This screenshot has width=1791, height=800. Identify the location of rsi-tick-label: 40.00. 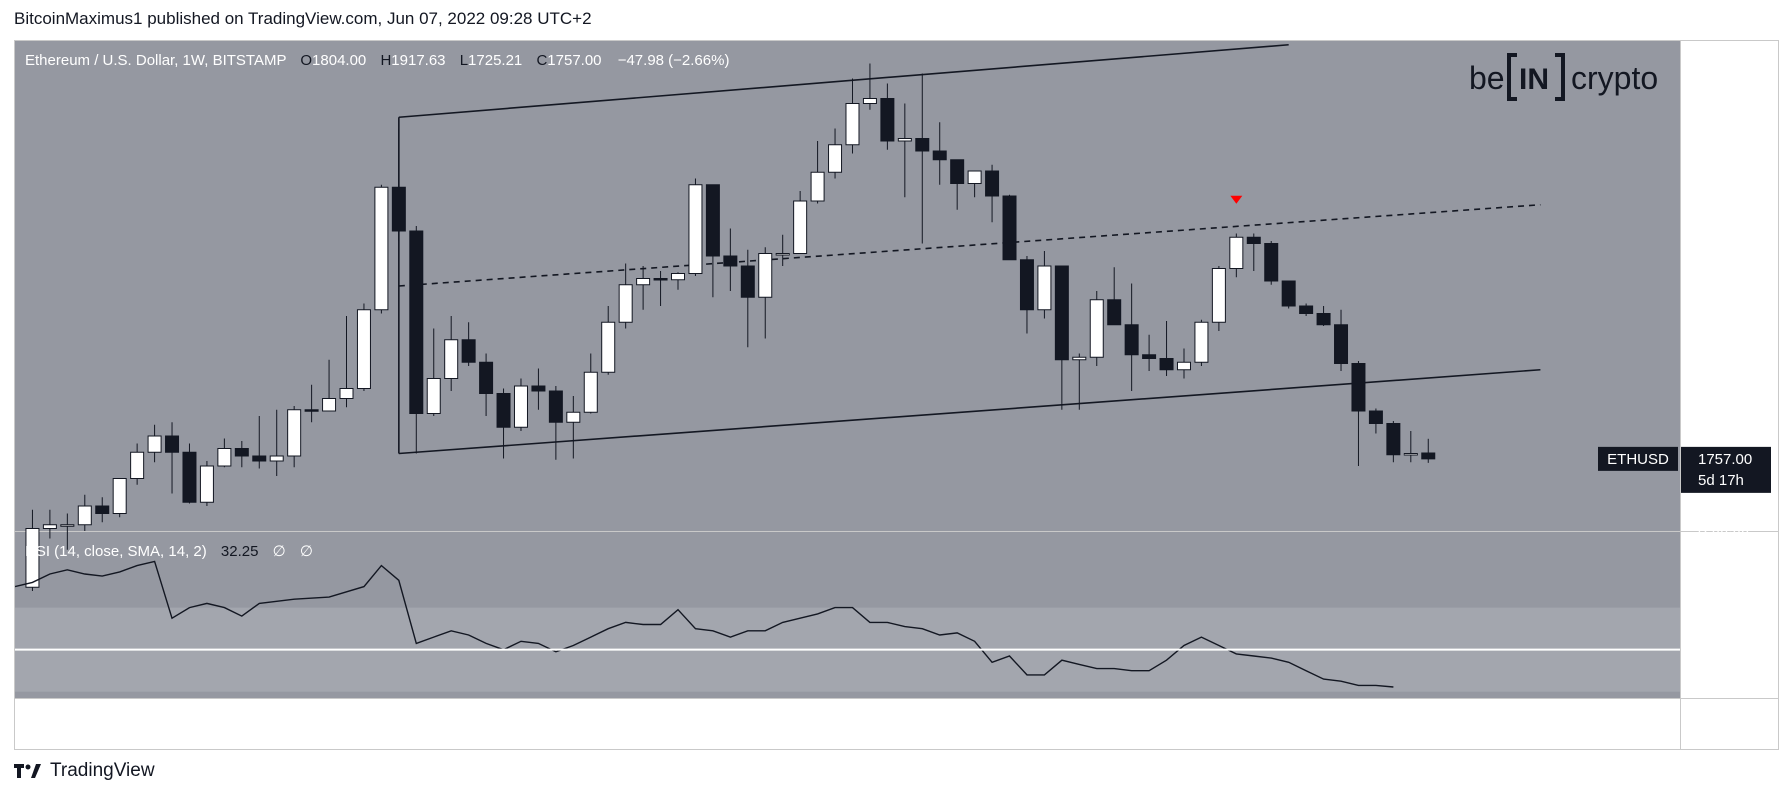
(1714, 671).